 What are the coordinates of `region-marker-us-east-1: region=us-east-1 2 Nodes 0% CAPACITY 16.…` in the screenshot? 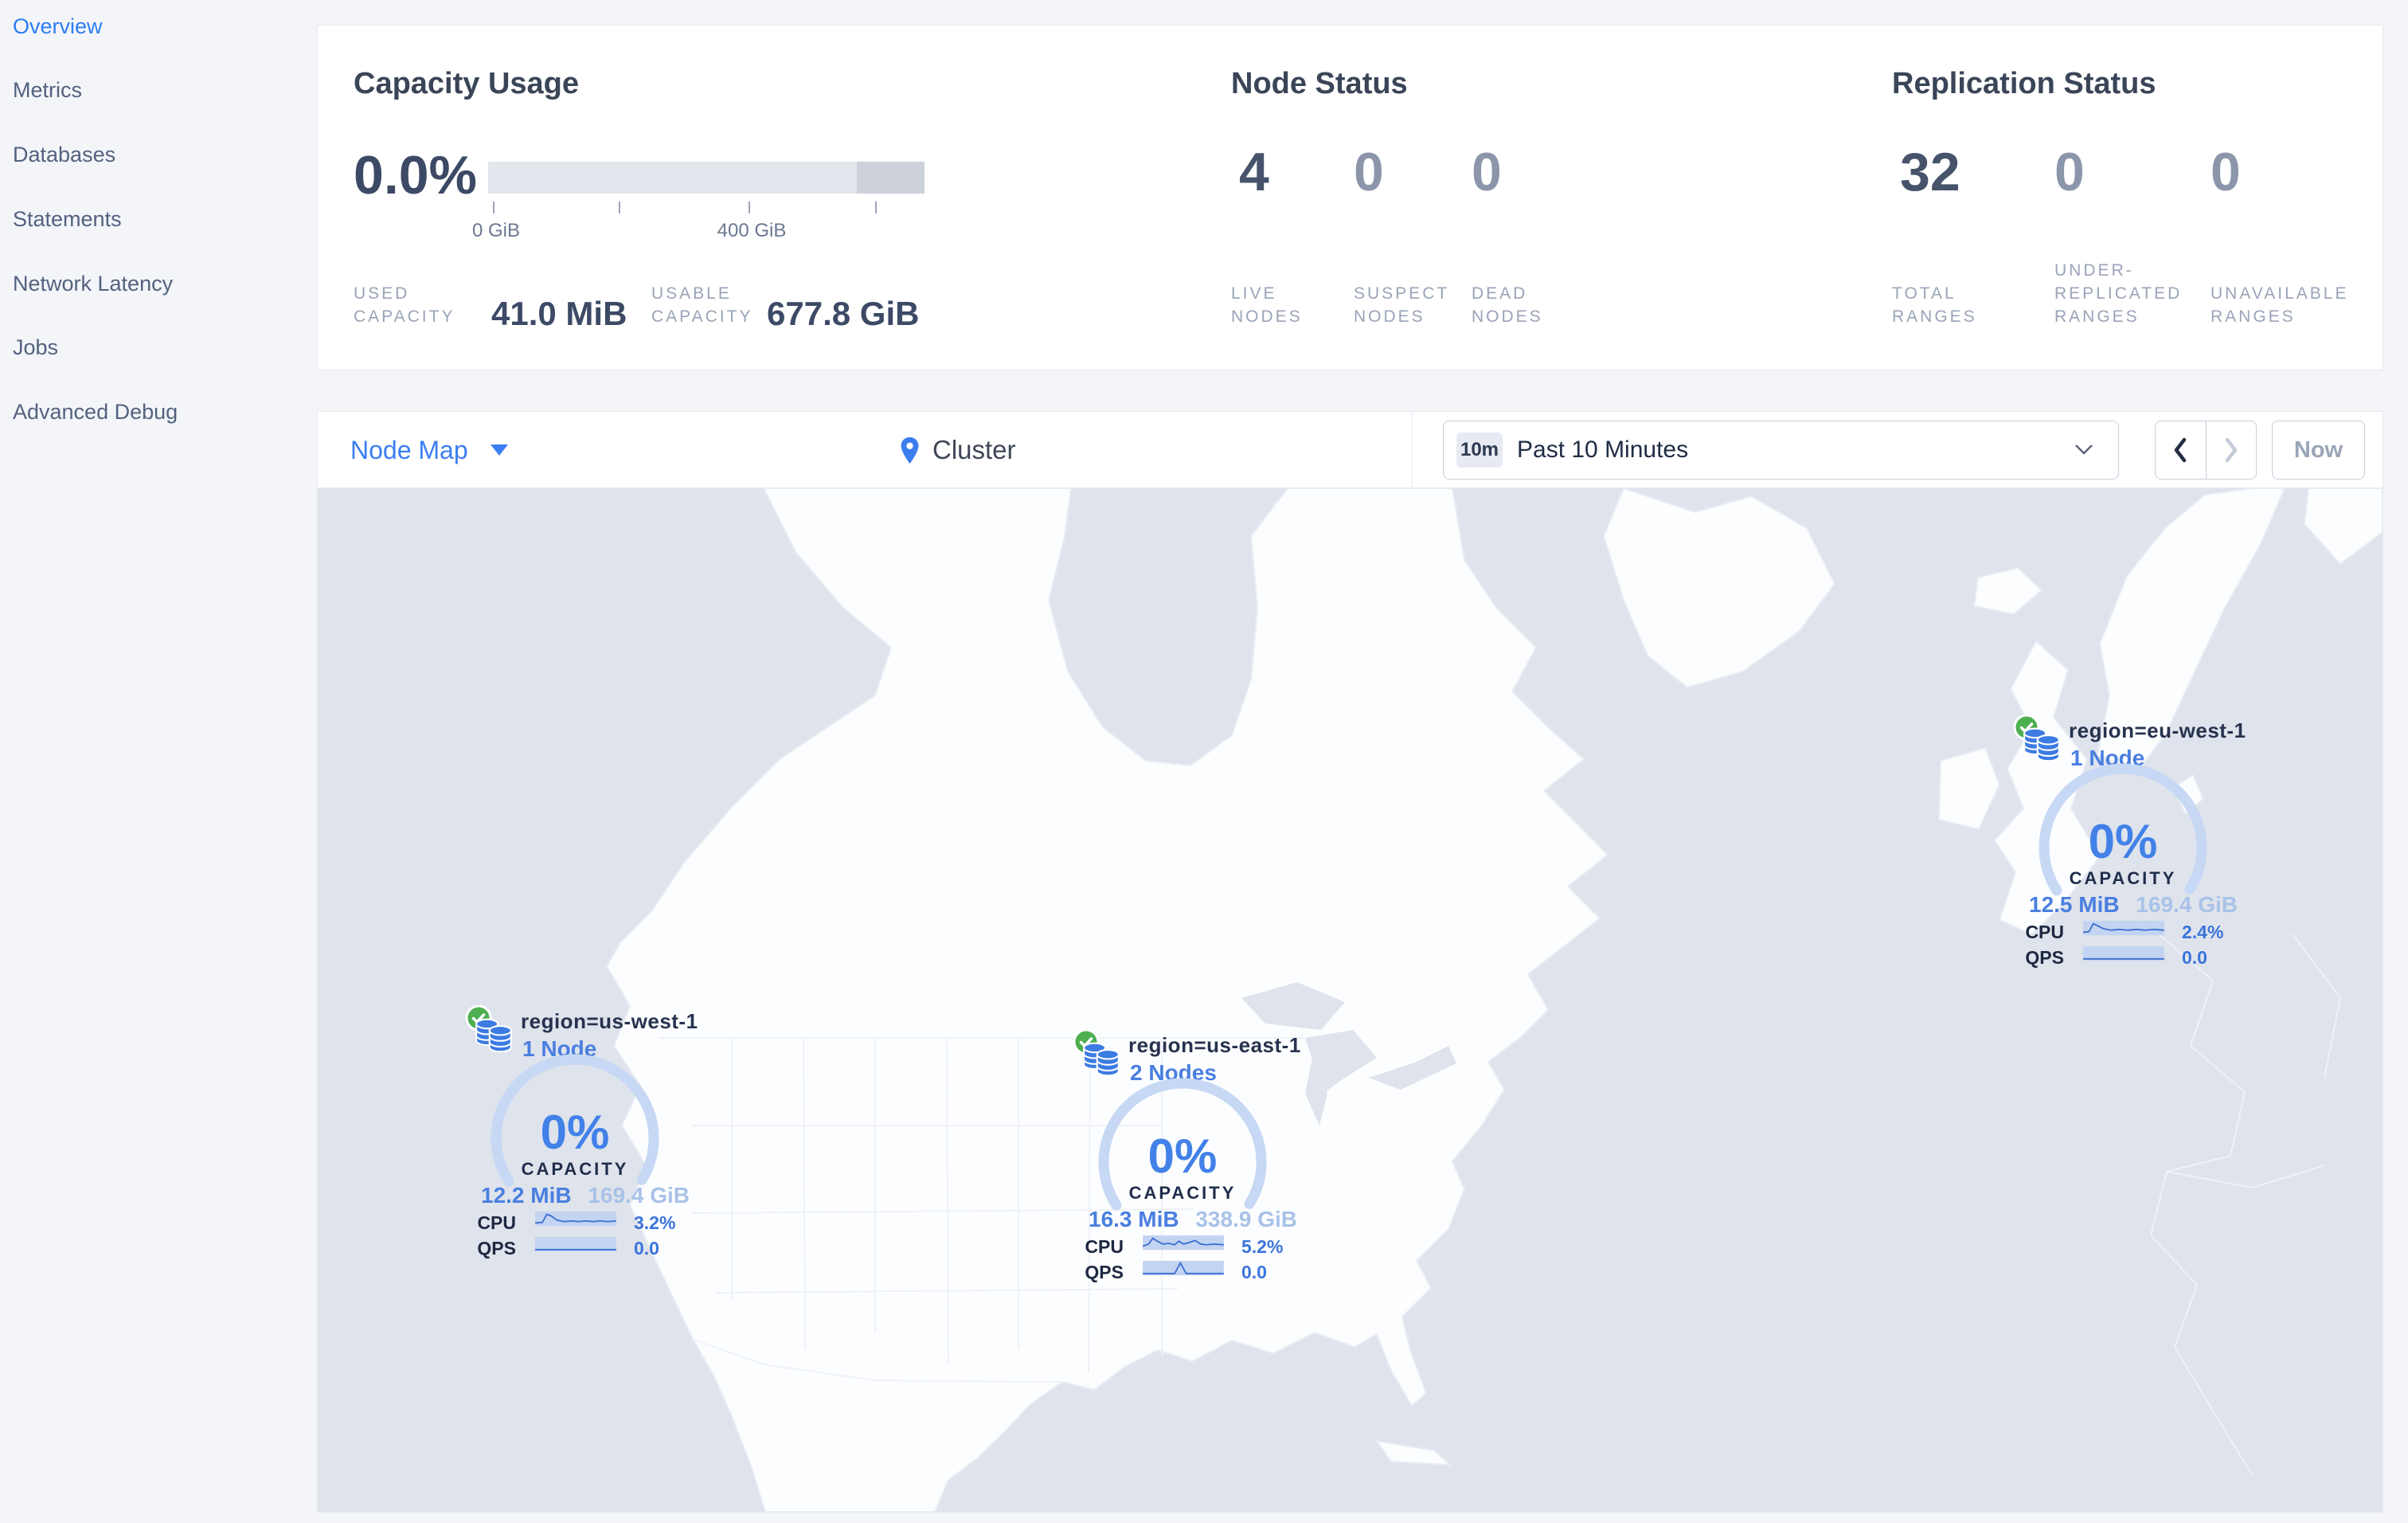 It's located at (1188, 1160).